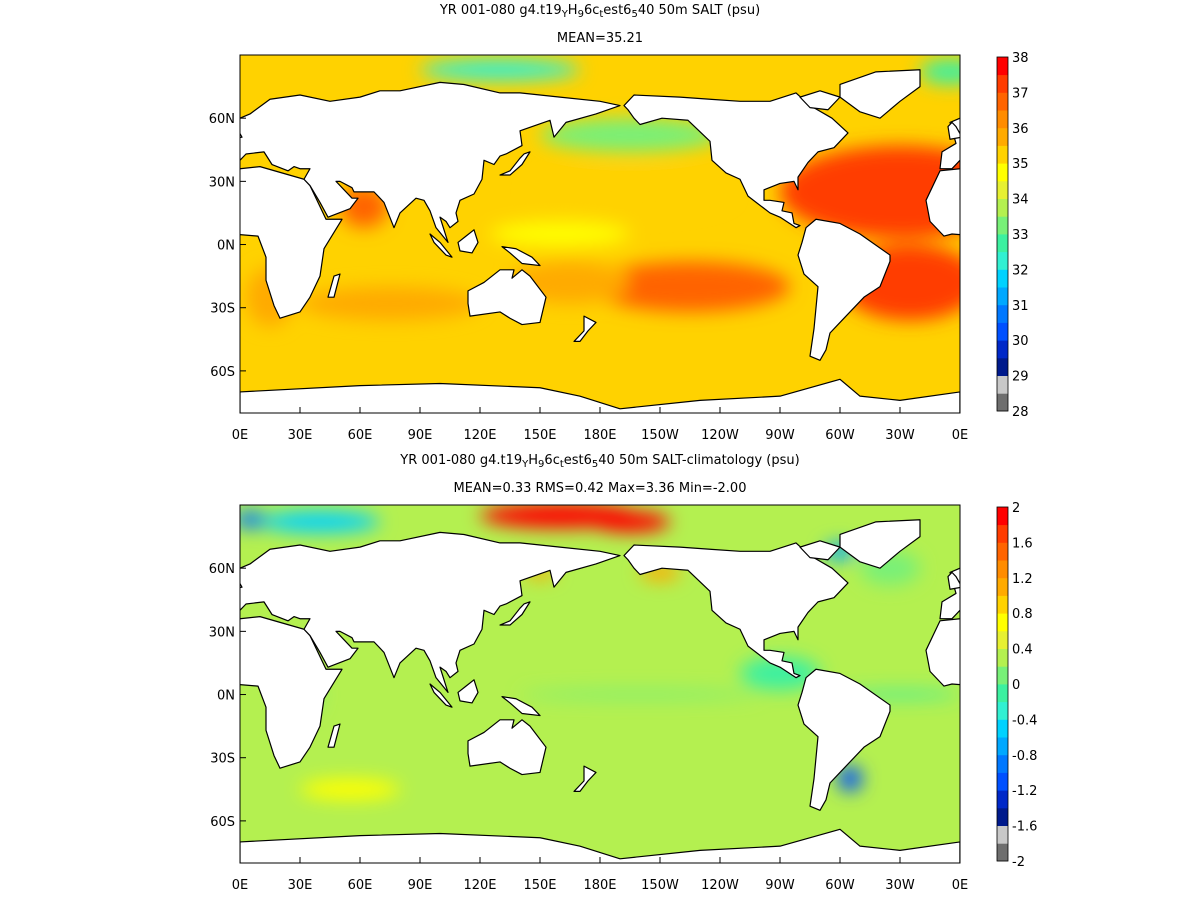  Describe the element at coordinates (1020, 306) in the screenshot. I see `colorbar-tick-label: 31` at that location.